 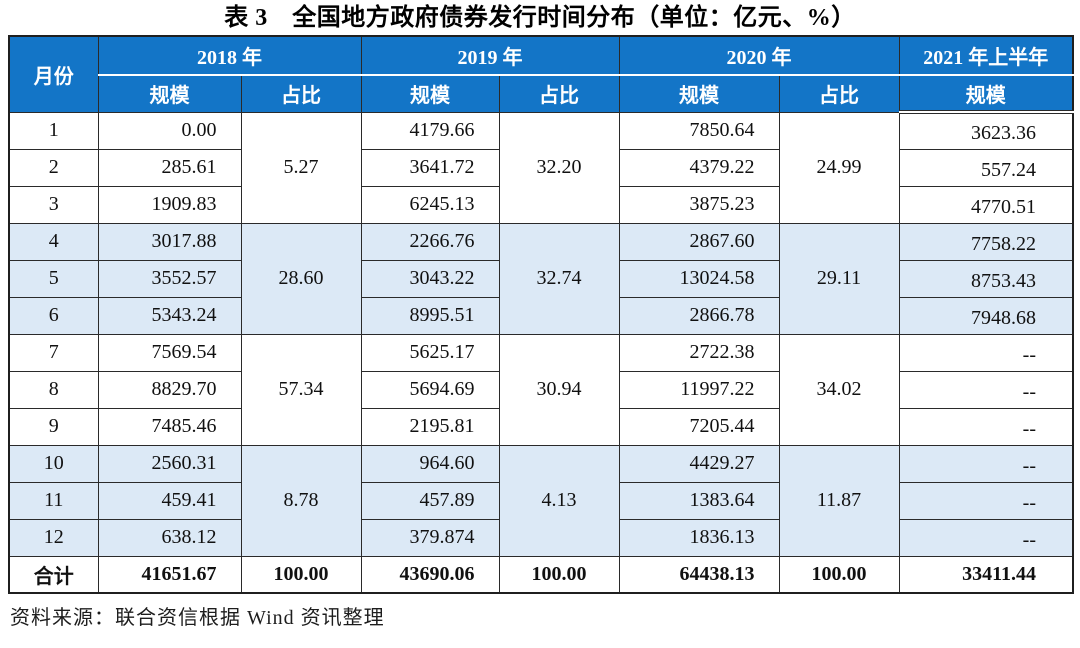 What do you see at coordinates (699, 315) in the screenshot?
I see `scale-2020-cell: 2866.78` at bounding box center [699, 315].